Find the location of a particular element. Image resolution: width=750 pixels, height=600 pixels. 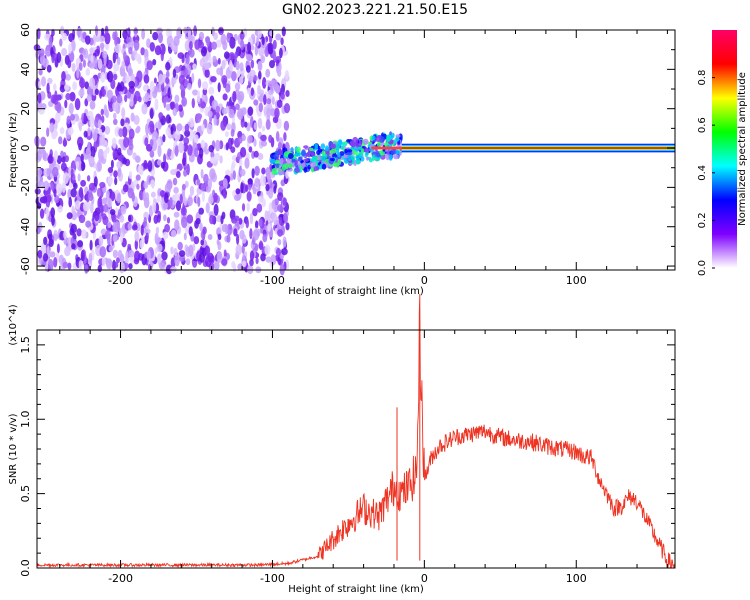

colorbar-label: Normalized spectral amplitude is located at coordinates (742, 149).